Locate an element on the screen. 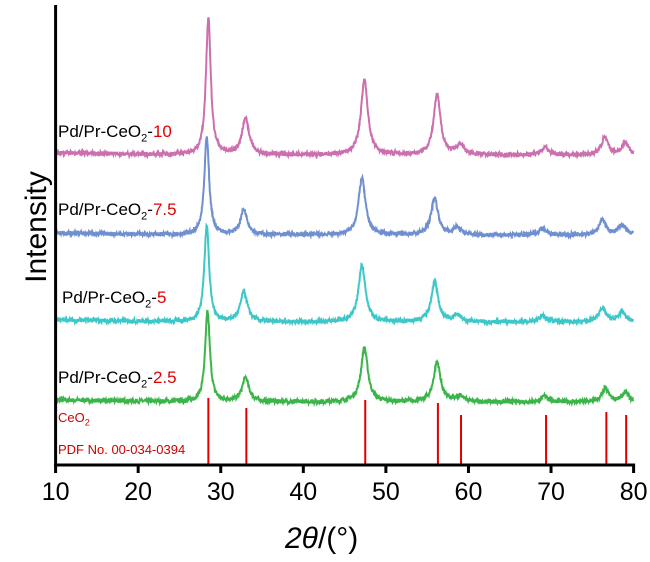 This screenshot has height=562, width=650. series-label: Pd/Pr-CeO2-2.5 is located at coordinates (117, 379).